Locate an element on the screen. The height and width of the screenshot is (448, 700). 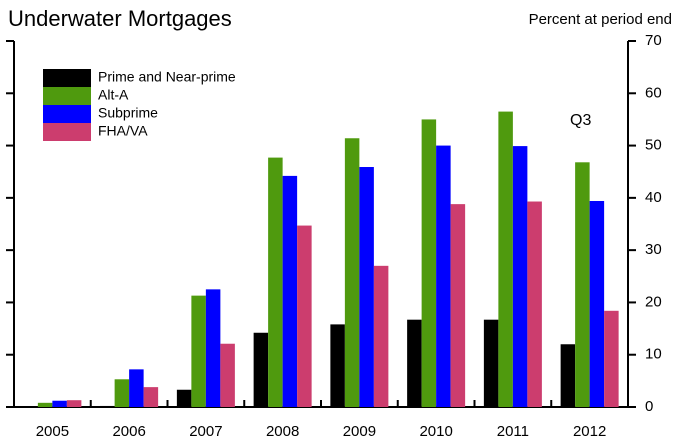
y-tick-label: 0 is located at coordinates (649, 406).